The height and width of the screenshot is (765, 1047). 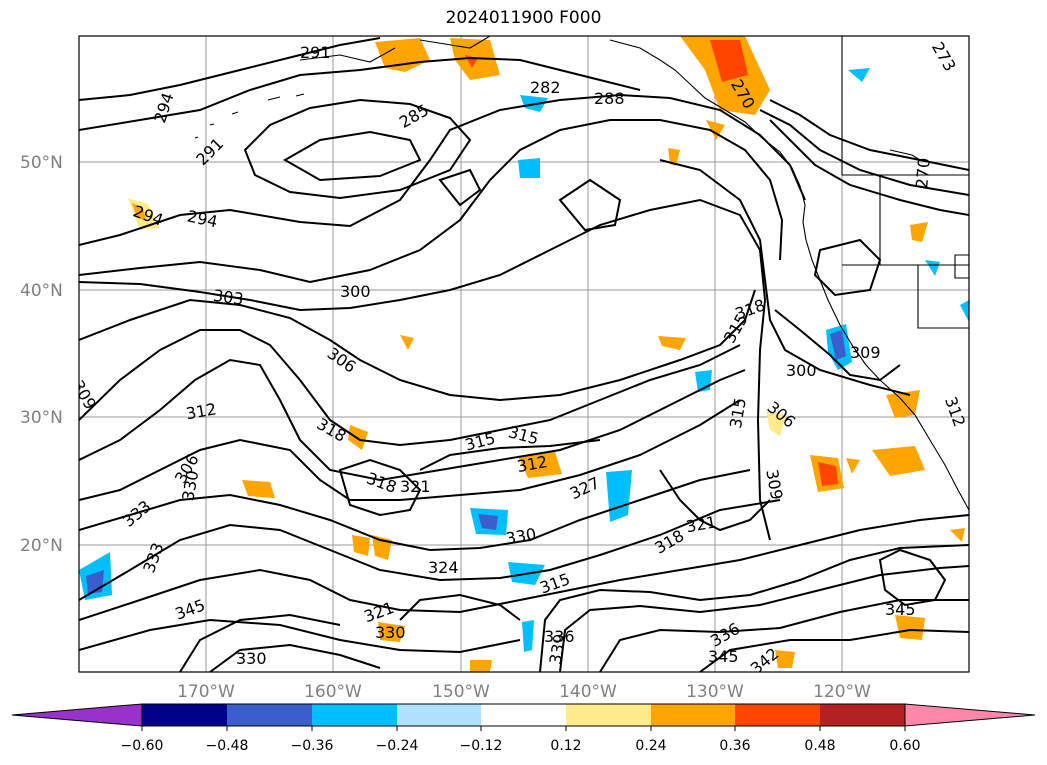 I want to click on colorbar-tick-label: −0.24, so click(x=397, y=746).